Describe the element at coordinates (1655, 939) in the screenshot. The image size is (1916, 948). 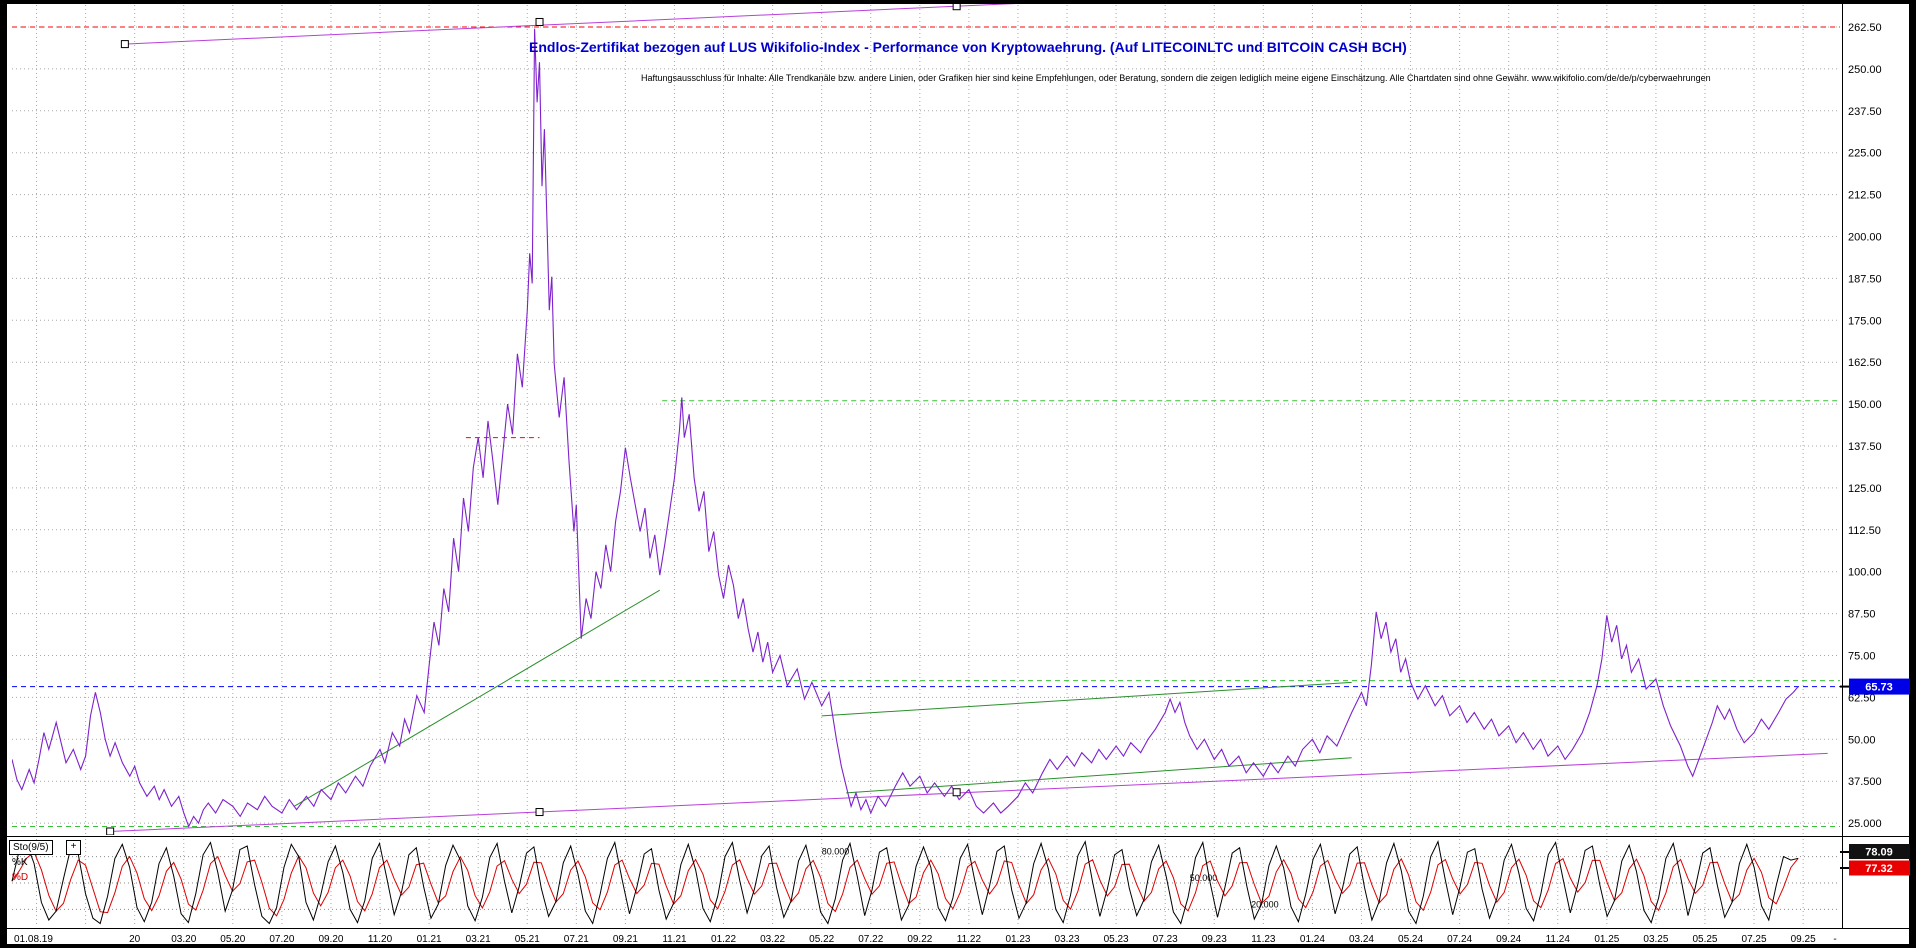
I see `date-axis-label: 03.25` at that location.